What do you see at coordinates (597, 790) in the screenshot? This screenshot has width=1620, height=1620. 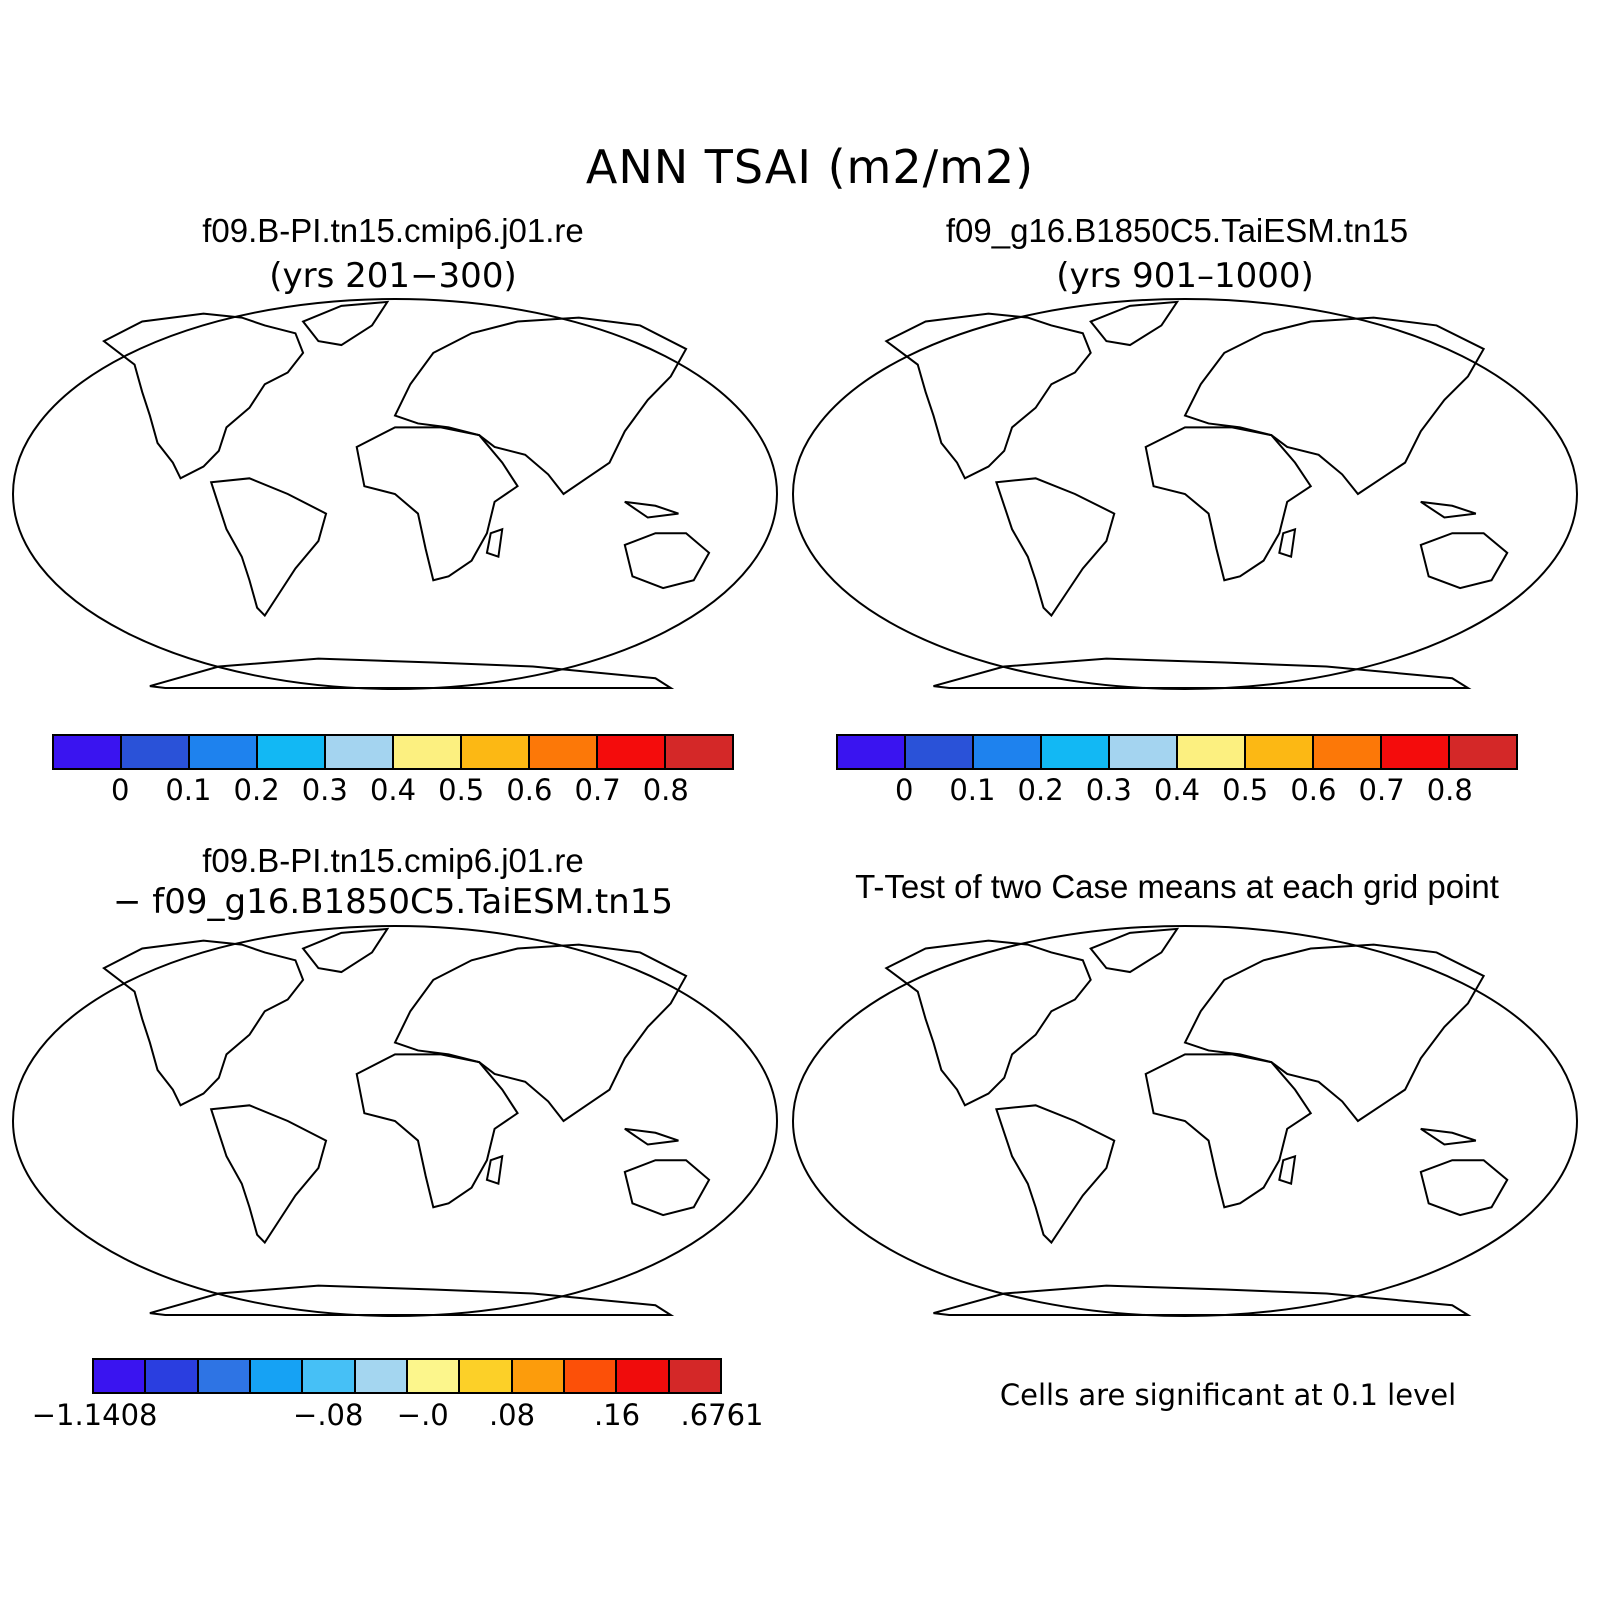 I see `colorbar-tick-label: 0.7` at bounding box center [597, 790].